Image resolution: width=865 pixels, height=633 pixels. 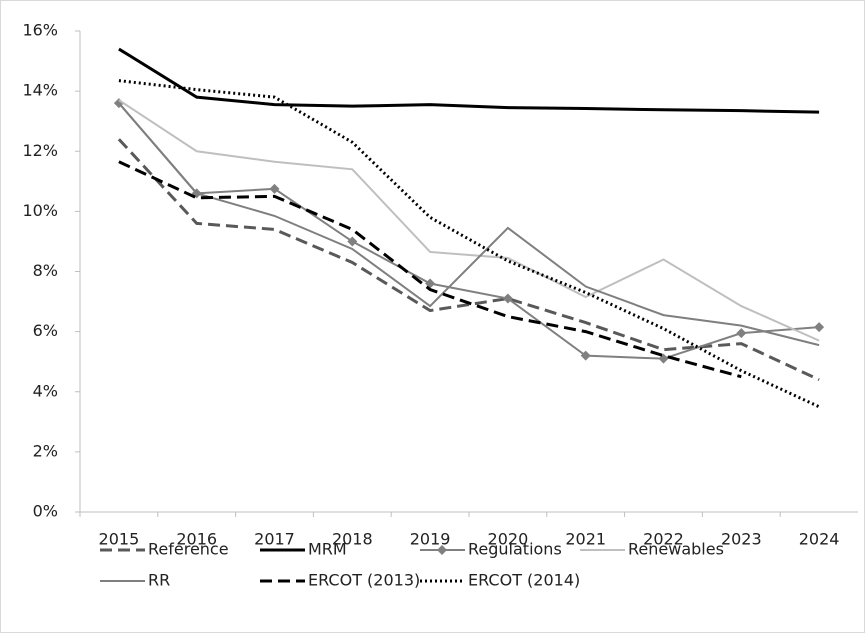 What do you see at coordinates (45, 511) in the screenshot?
I see `y-tick-label: 0%` at bounding box center [45, 511].